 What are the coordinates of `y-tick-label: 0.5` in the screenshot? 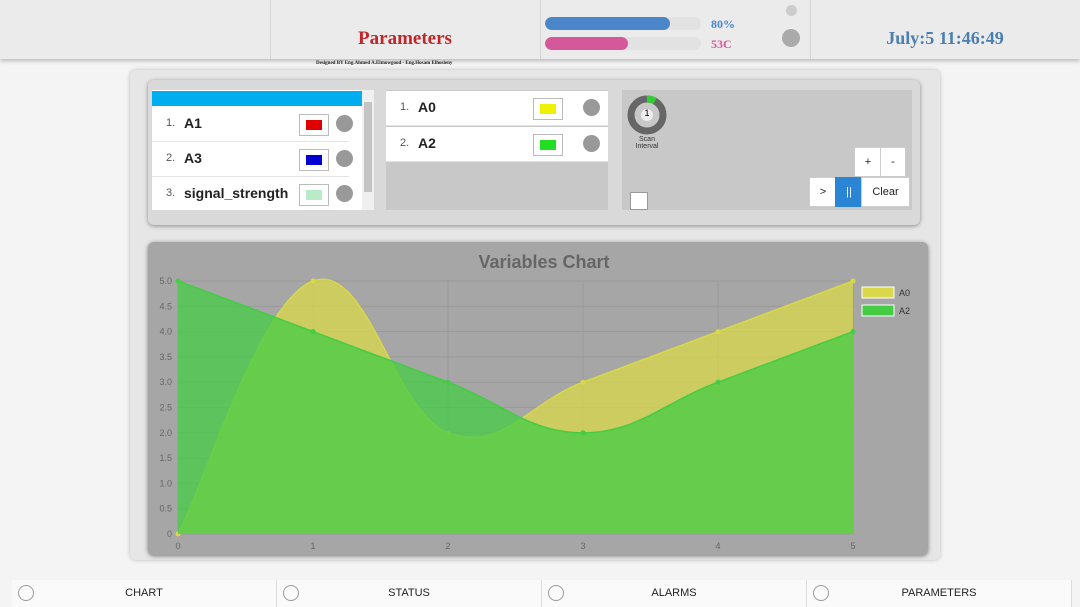 It's located at (165, 509).